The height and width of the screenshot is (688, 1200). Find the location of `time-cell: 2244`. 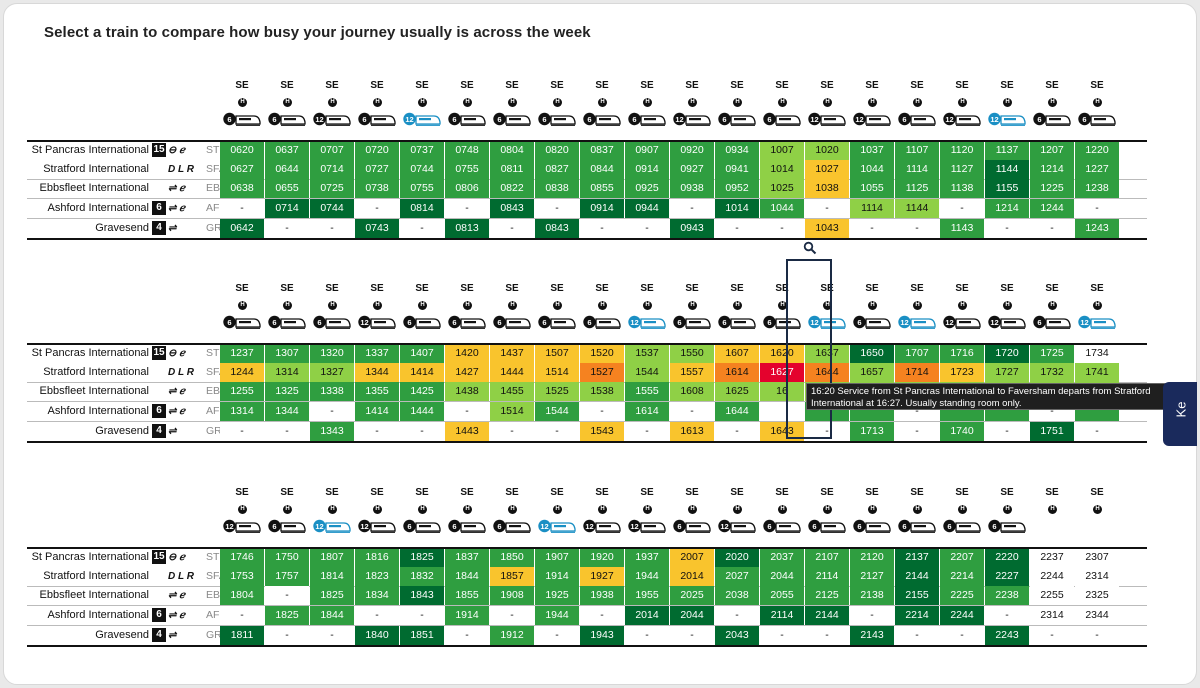

time-cell: 2244 is located at coordinates (1052, 576).